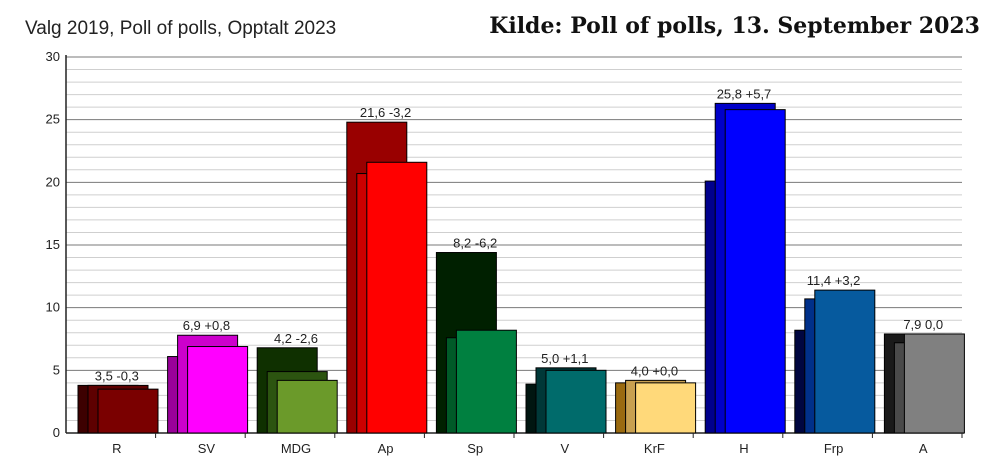 This screenshot has width=1004, height=475. Describe the element at coordinates (734, 26) in the screenshot. I see `chart-source: Kilde: Poll of polls, 13. September 2023` at that location.